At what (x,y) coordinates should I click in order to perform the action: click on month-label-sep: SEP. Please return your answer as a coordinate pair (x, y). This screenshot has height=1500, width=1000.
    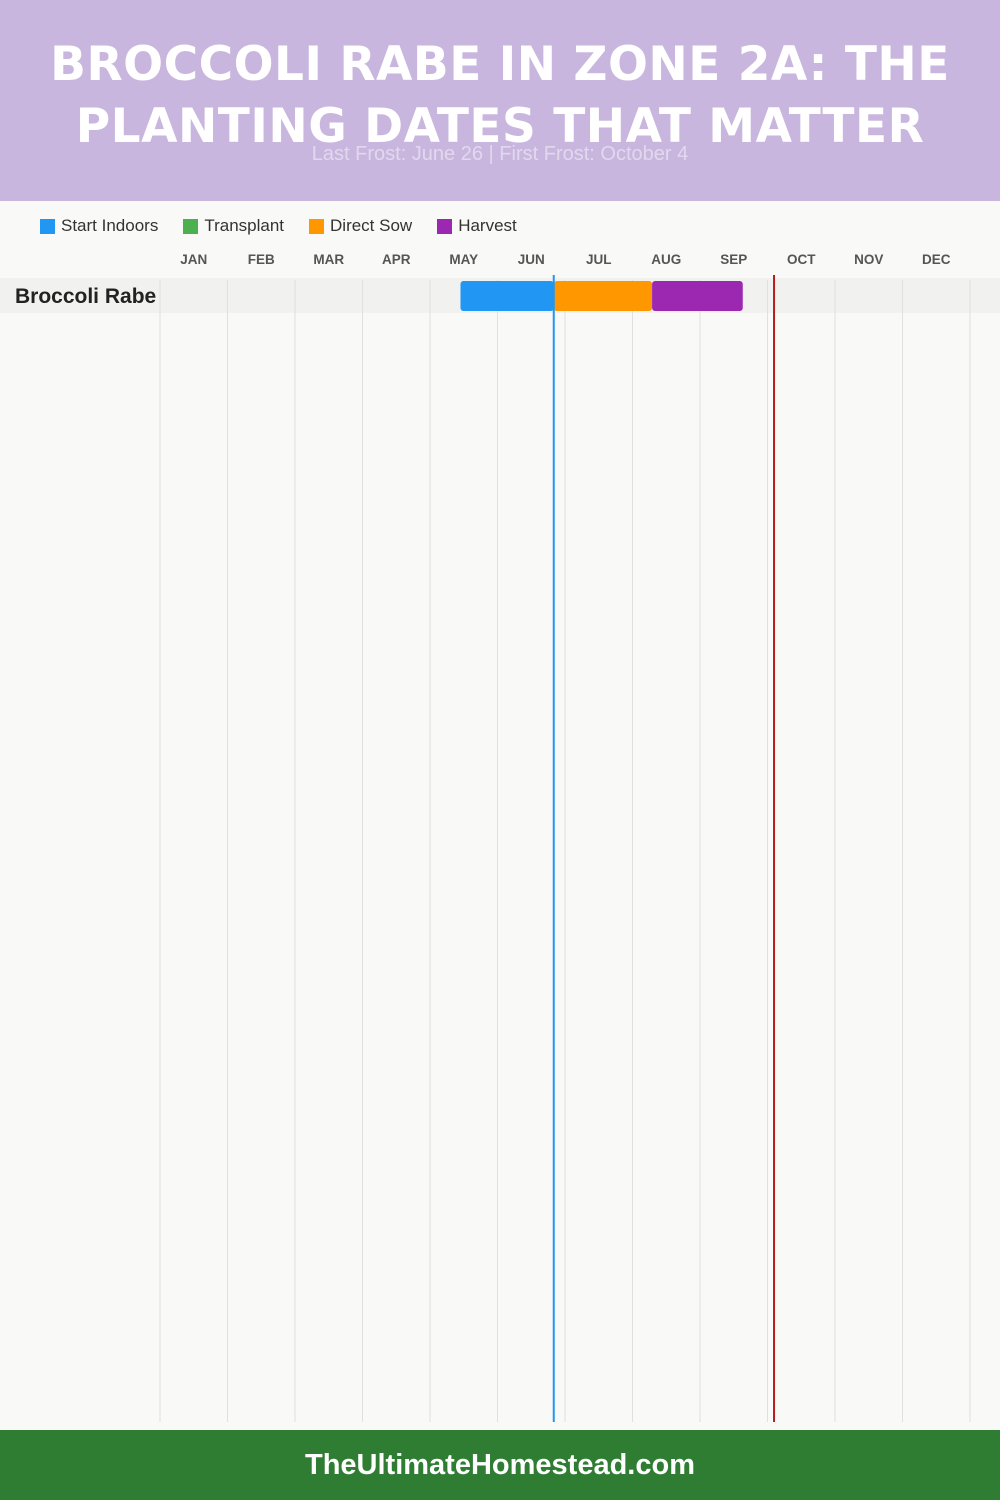
    Looking at the image, I should click on (733, 259).